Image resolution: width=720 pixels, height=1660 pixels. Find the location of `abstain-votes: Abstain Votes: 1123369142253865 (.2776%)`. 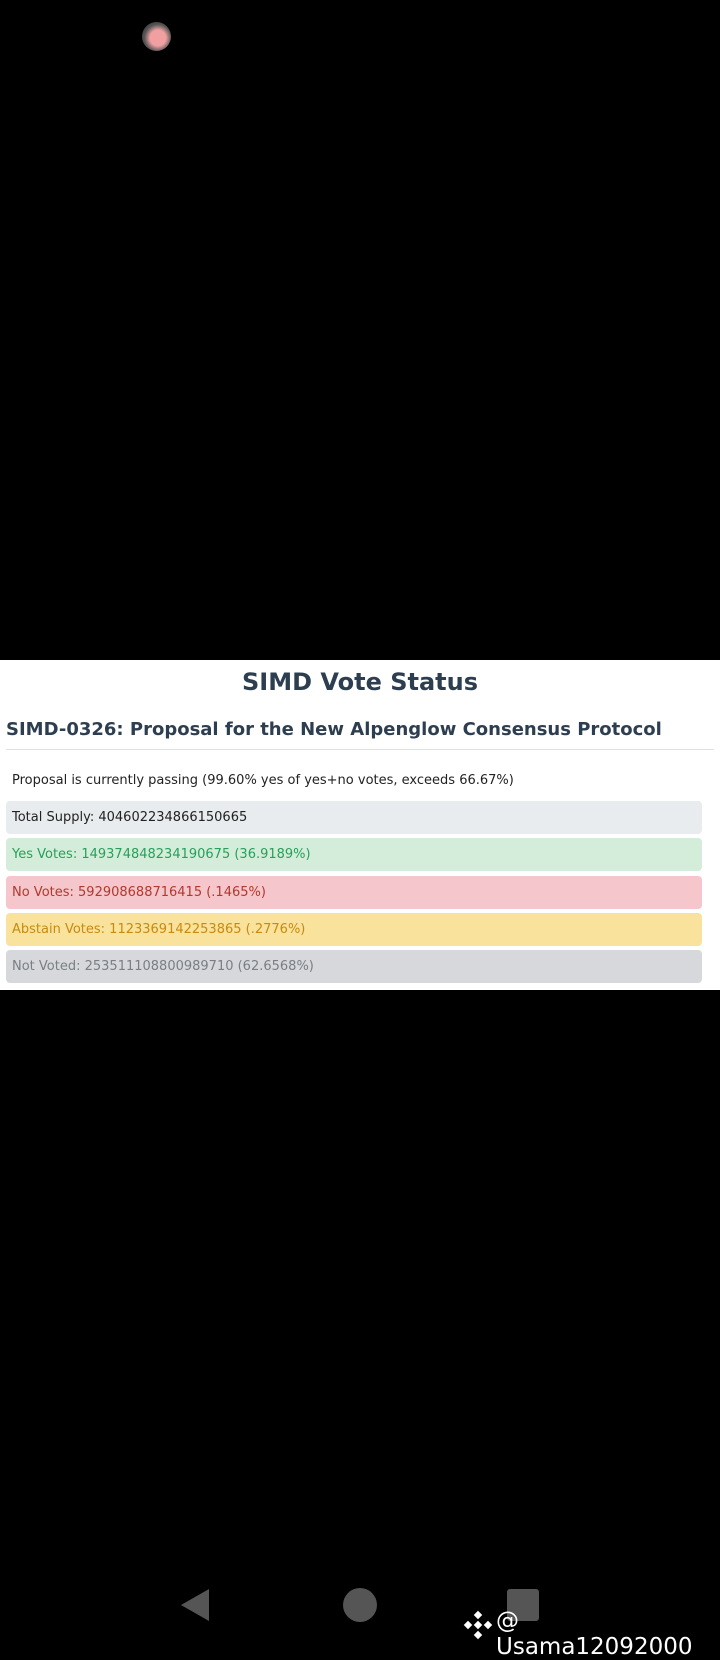

abstain-votes: Abstain Votes: 1123369142253865 (.2776%) is located at coordinates (354, 929).